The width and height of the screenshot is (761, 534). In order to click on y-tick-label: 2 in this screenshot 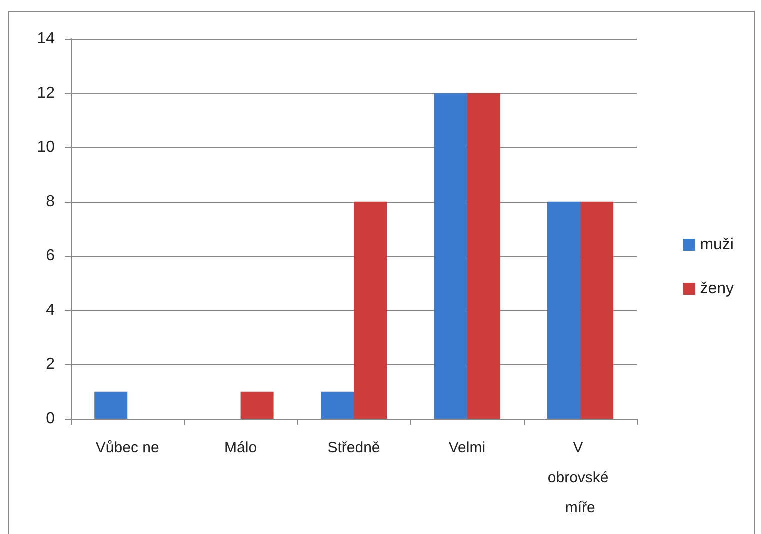, I will do `click(51, 365)`.